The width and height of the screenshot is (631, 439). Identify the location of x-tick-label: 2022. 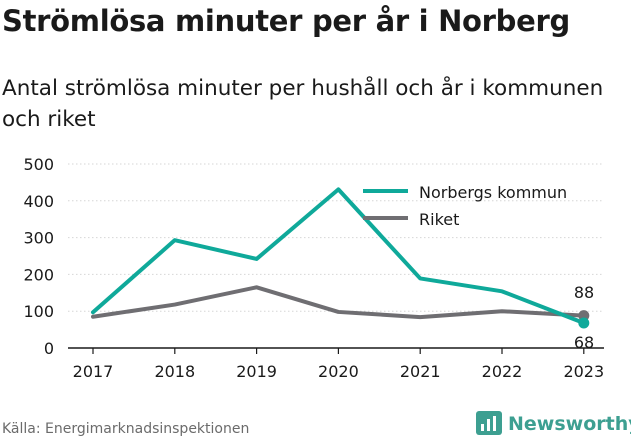
(502, 371).